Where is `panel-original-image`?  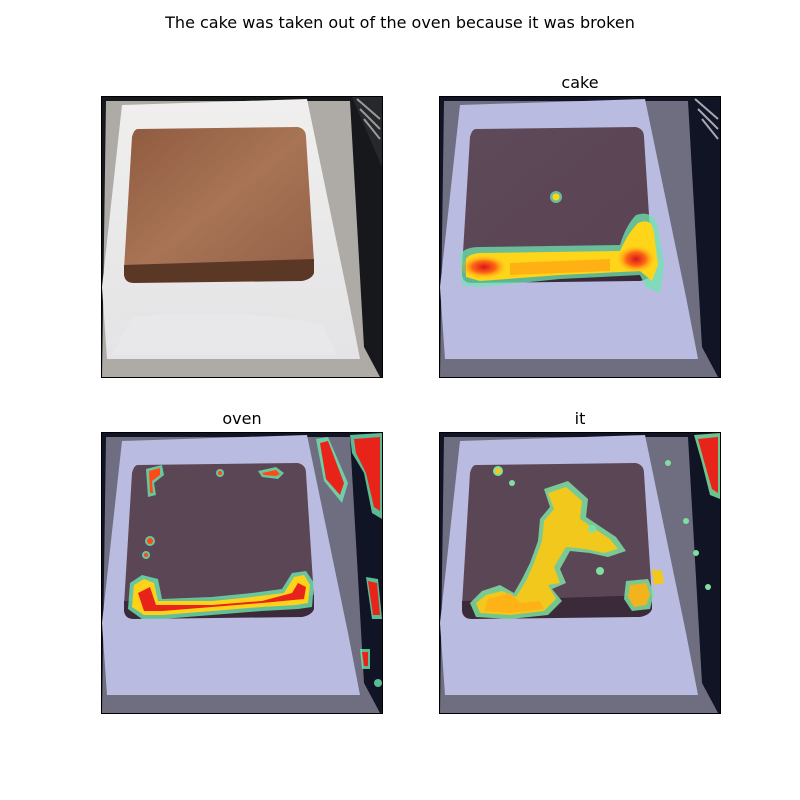
panel-original-image is located at coordinates (242, 237).